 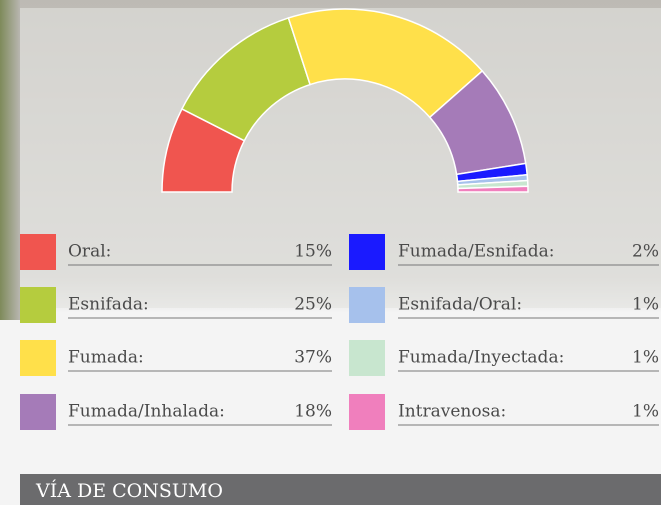 What do you see at coordinates (108, 305) in the screenshot?
I see `legend-label: Esnifada:` at bounding box center [108, 305].